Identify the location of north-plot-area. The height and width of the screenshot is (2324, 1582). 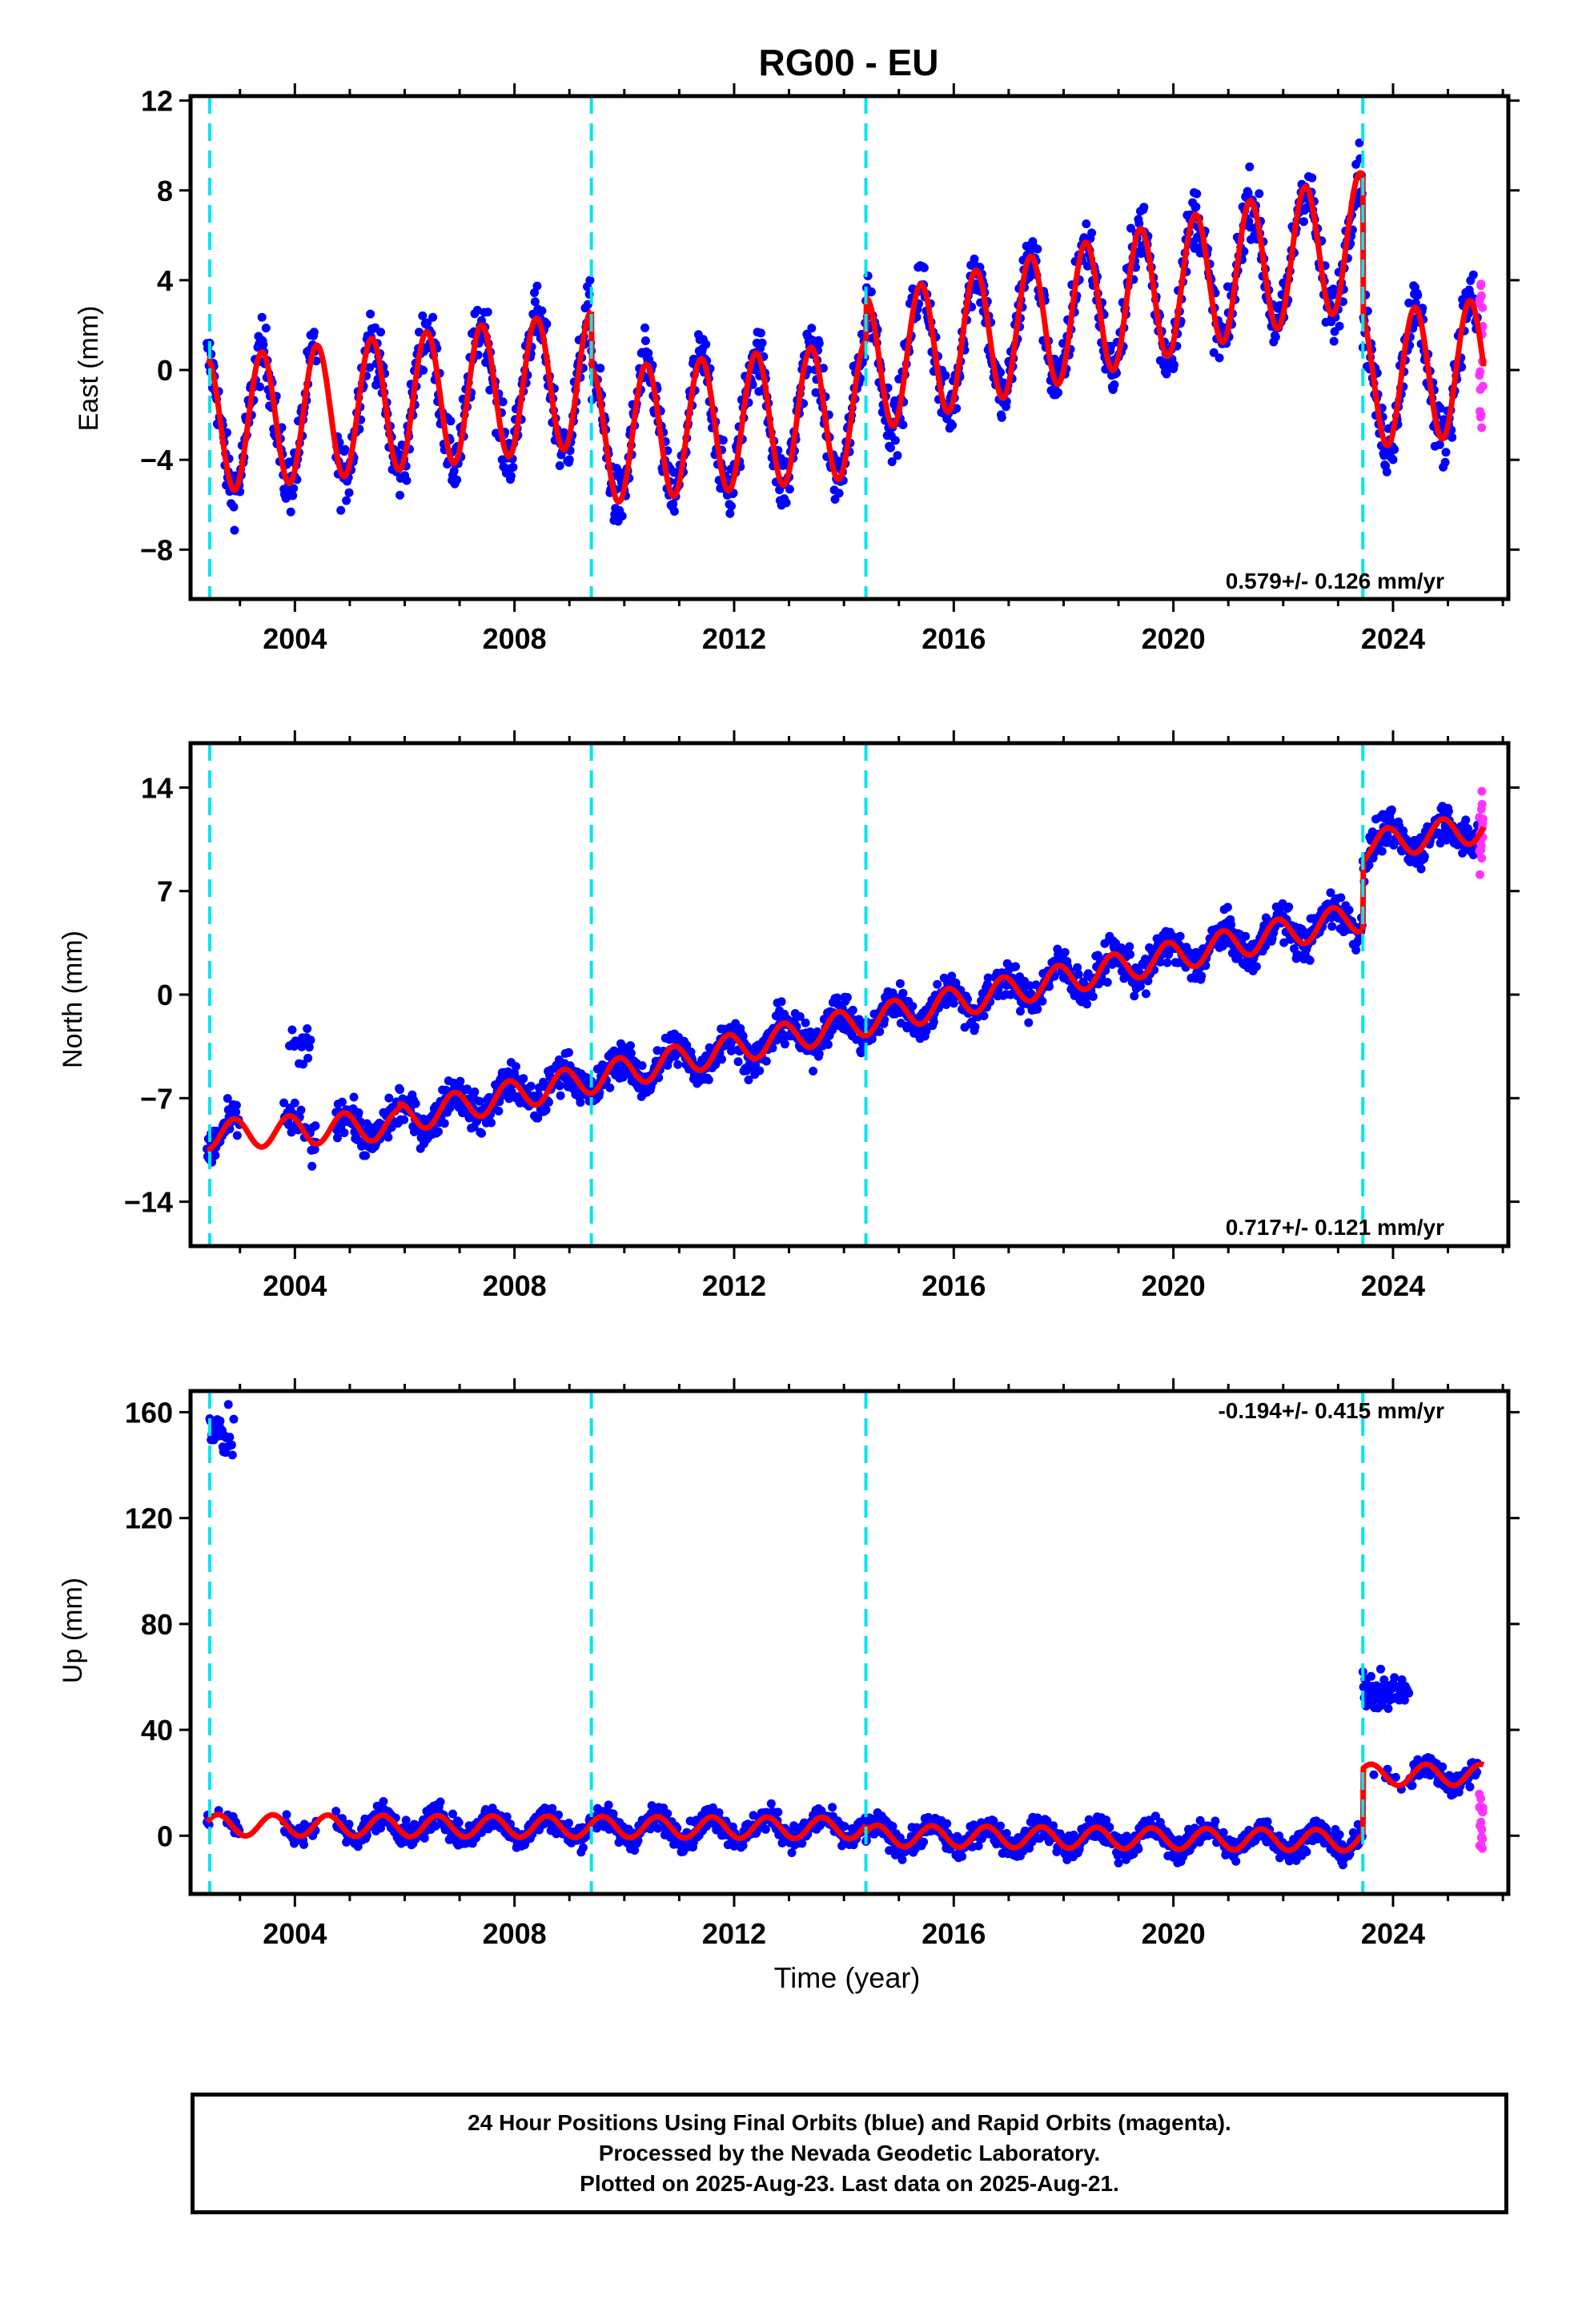
(846, 978).